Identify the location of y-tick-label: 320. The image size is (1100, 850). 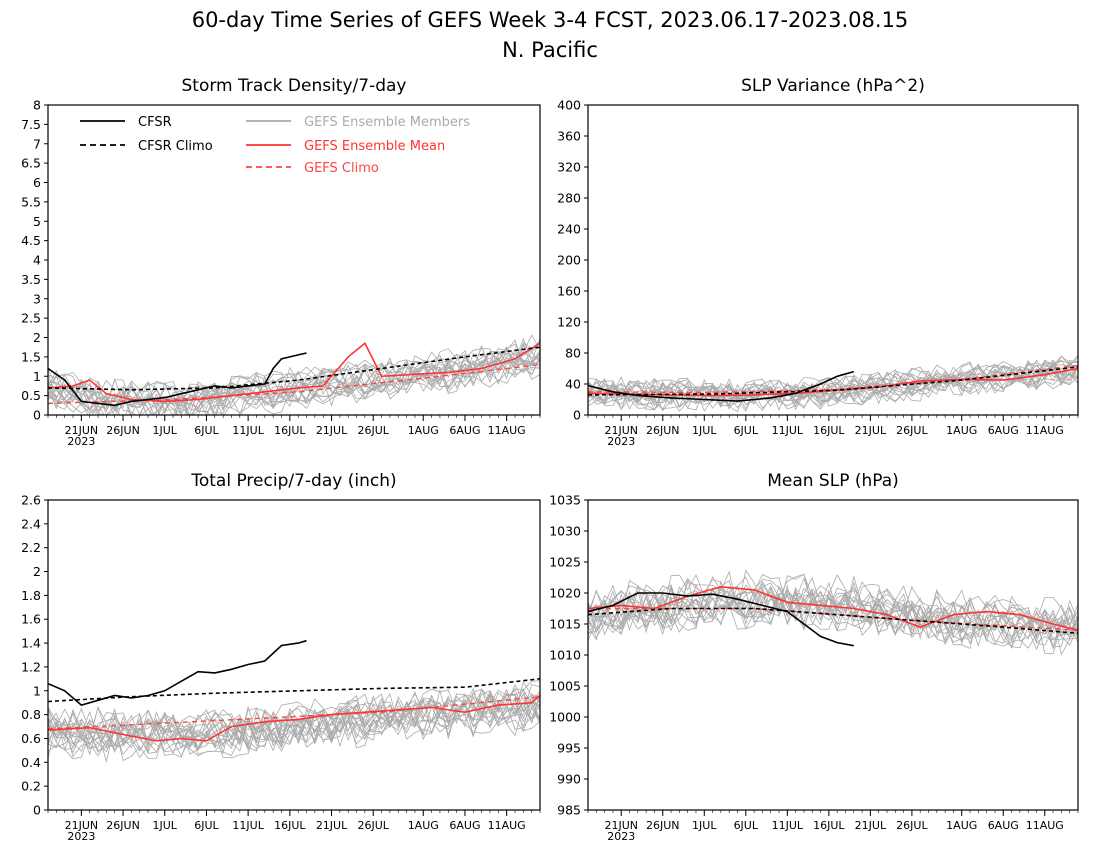
(569, 167).